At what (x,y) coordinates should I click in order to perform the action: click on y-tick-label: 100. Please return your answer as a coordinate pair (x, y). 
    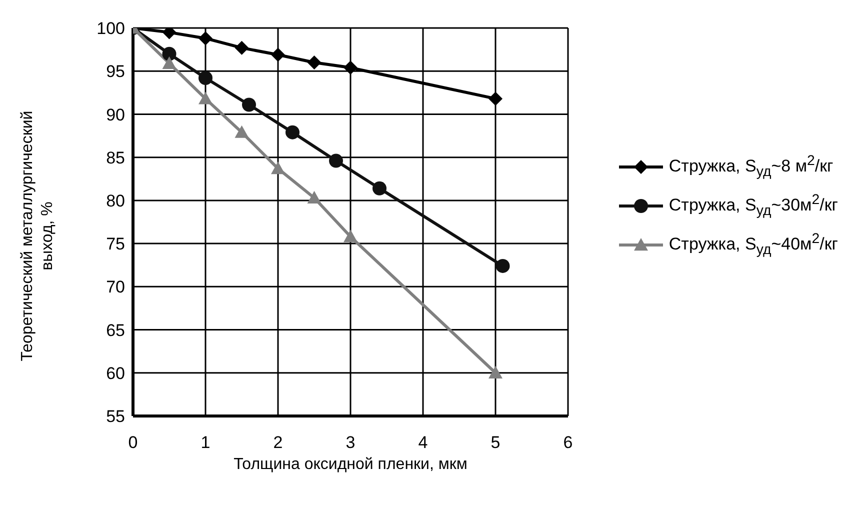
    Looking at the image, I should click on (110, 28).